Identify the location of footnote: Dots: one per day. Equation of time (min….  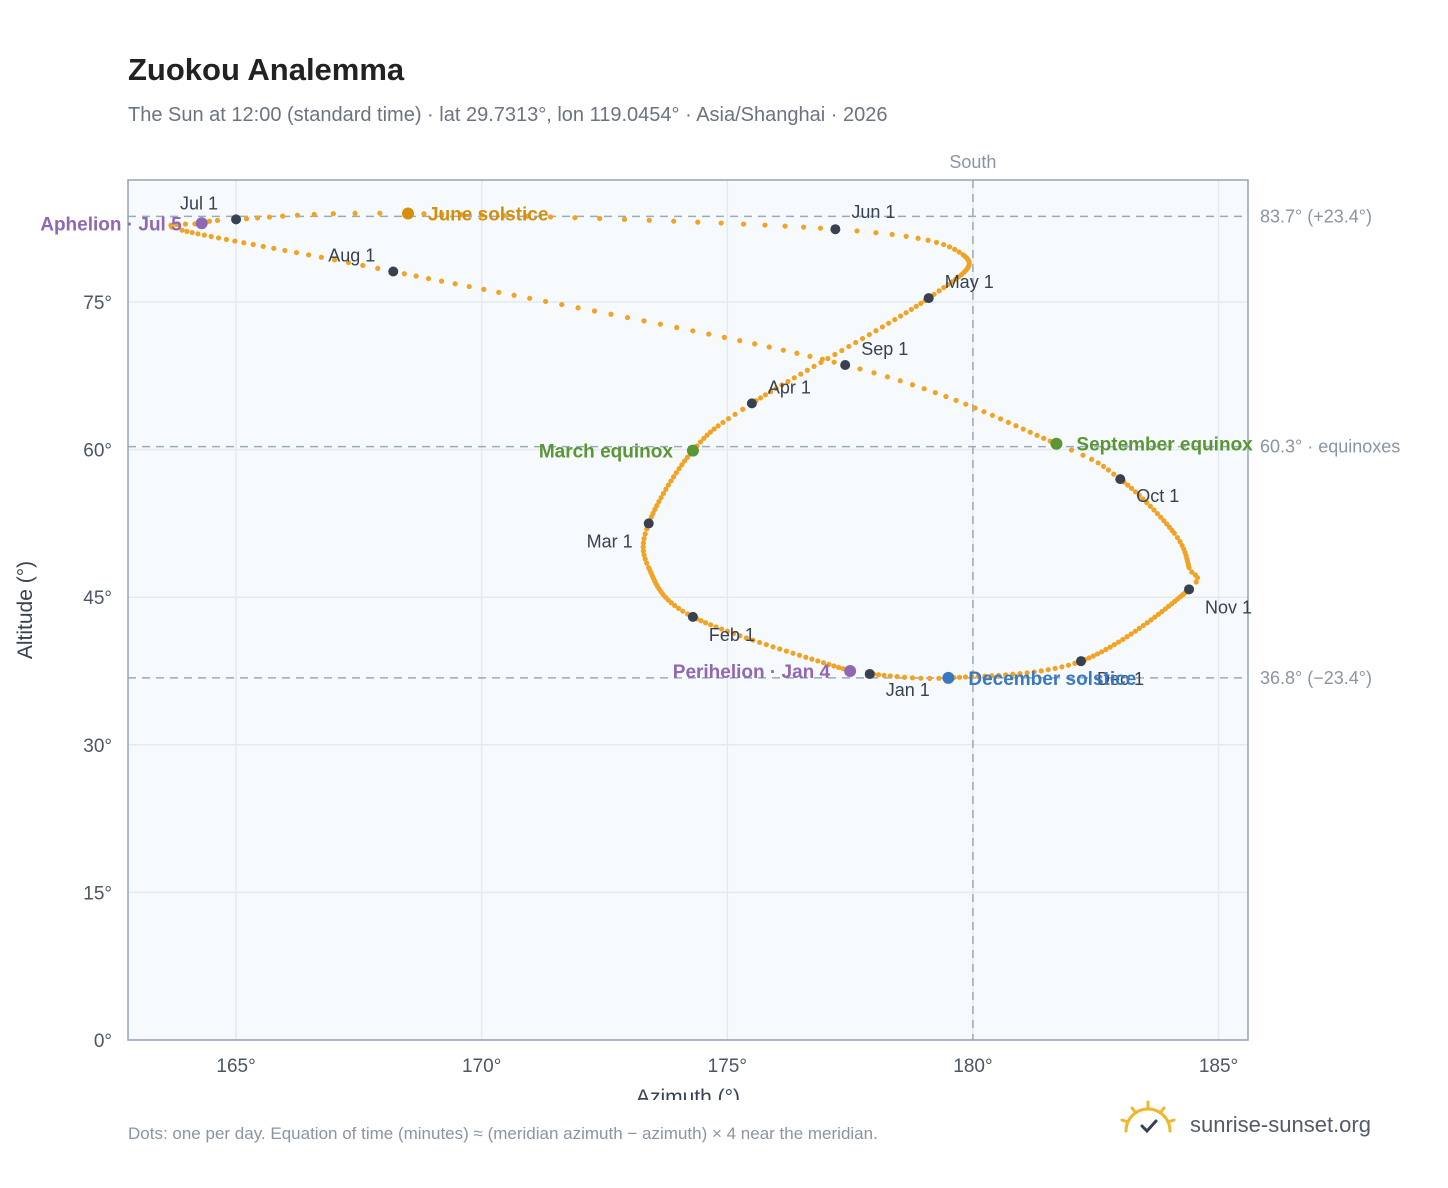
(503, 1133).